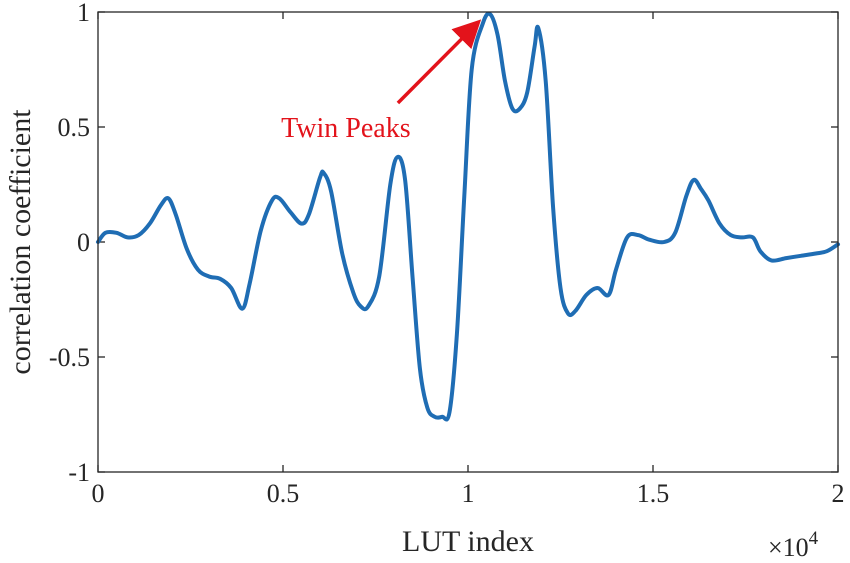  Describe the element at coordinates (439, 62) in the screenshot. I see `annotation-arrow` at that location.